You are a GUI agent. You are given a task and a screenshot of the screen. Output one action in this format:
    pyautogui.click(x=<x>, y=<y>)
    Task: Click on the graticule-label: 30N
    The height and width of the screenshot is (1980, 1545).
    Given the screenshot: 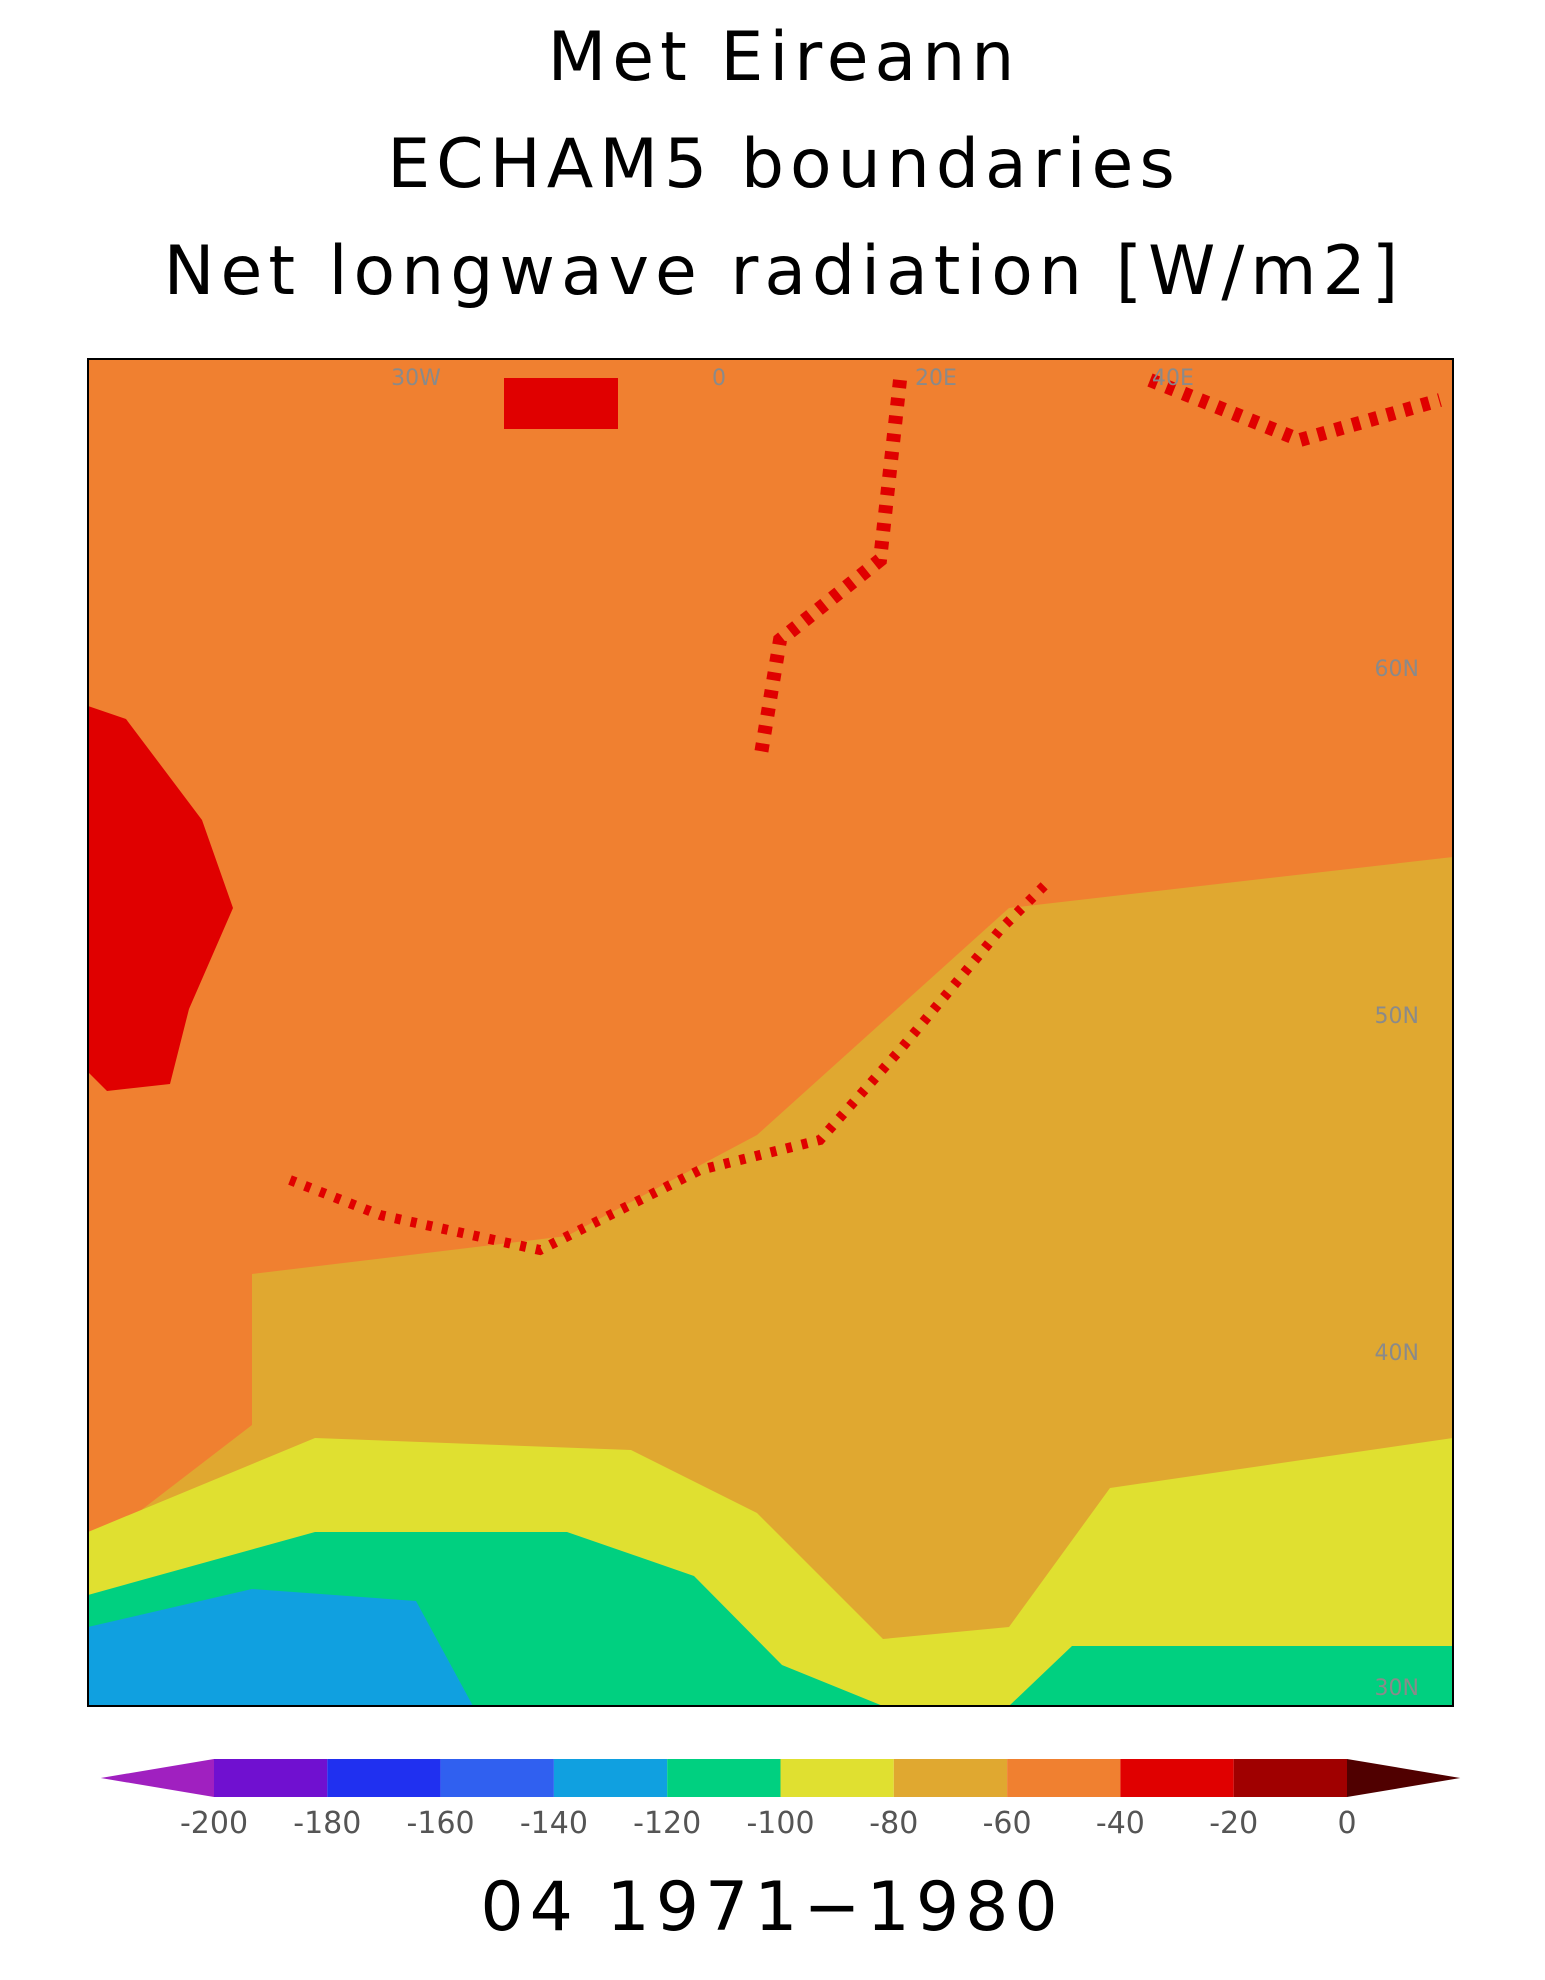 What is the action you would take?
    pyautogui.click(x=1397, y=1688)
    